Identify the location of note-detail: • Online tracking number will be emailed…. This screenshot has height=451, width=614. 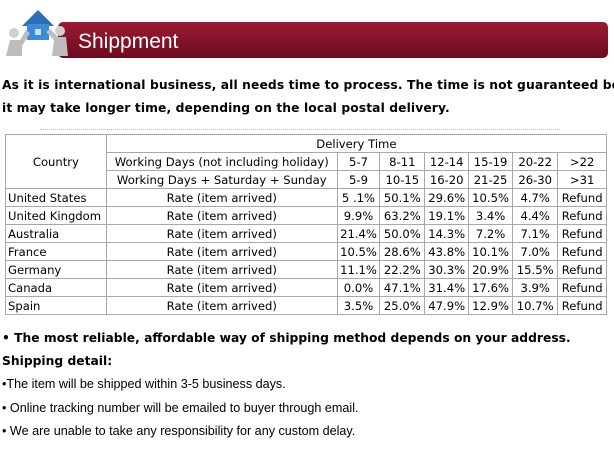
(180, 408).